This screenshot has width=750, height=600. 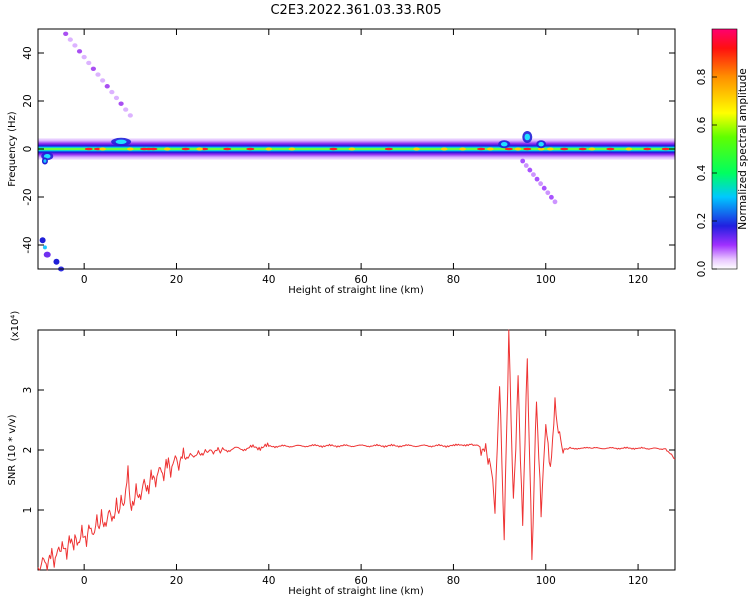 I want to click on heatmap-x-tick-label: 100, so click(x=546, y=280).